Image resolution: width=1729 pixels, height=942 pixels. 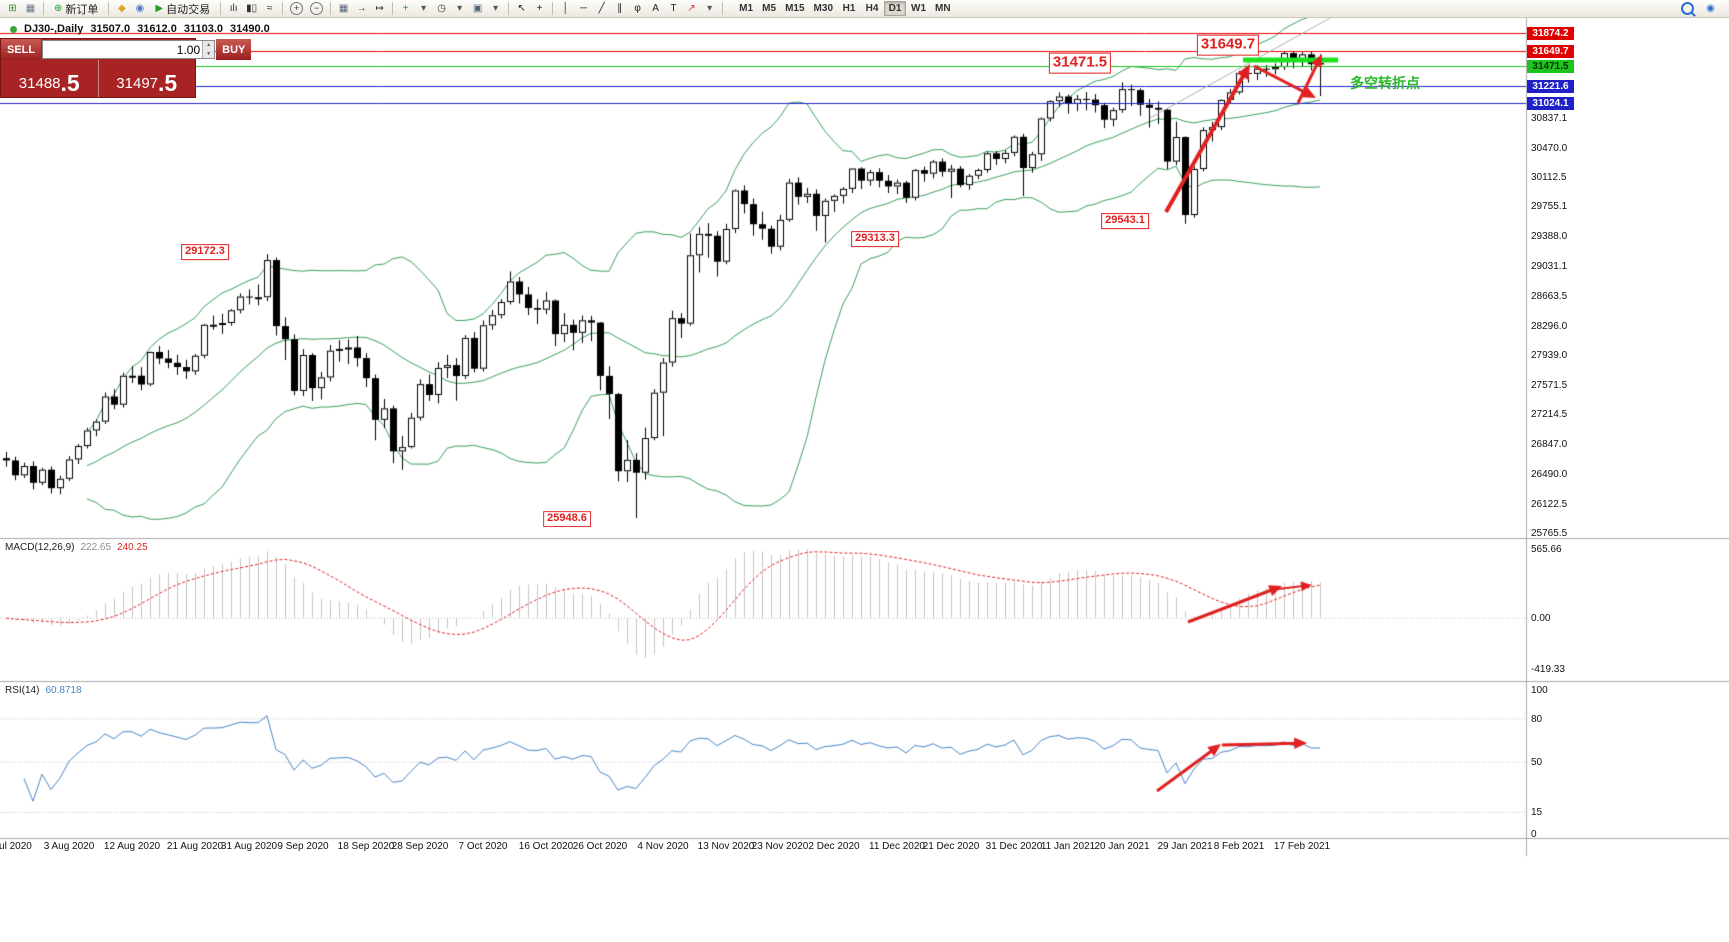 What do you see at coordinates (1550, 87) in the screenshot?
I see `price-line-tag: 31221.6` at bounding box center [1550, 87].